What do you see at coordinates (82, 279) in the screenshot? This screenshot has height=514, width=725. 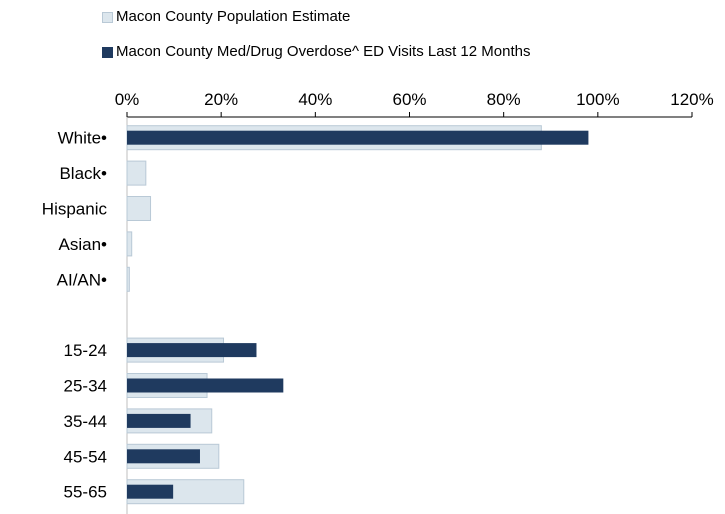 I see `category-label: AI/AN•` at bounding box center [82, 279].